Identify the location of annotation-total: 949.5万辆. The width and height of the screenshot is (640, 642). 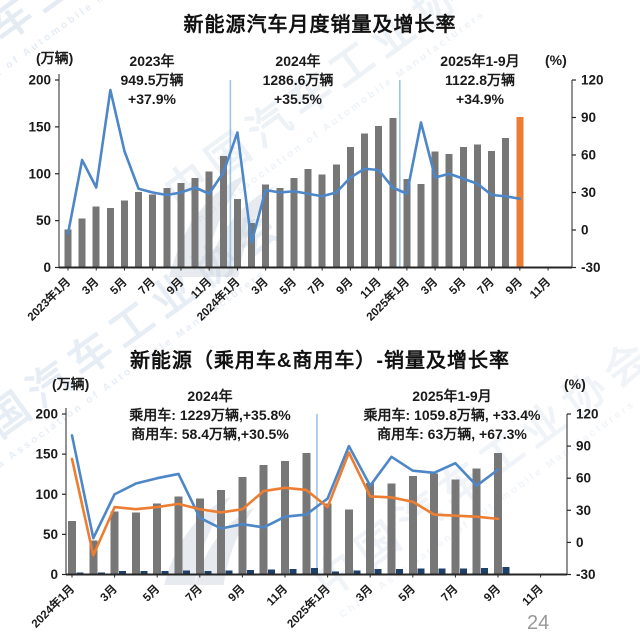
(152, 80).